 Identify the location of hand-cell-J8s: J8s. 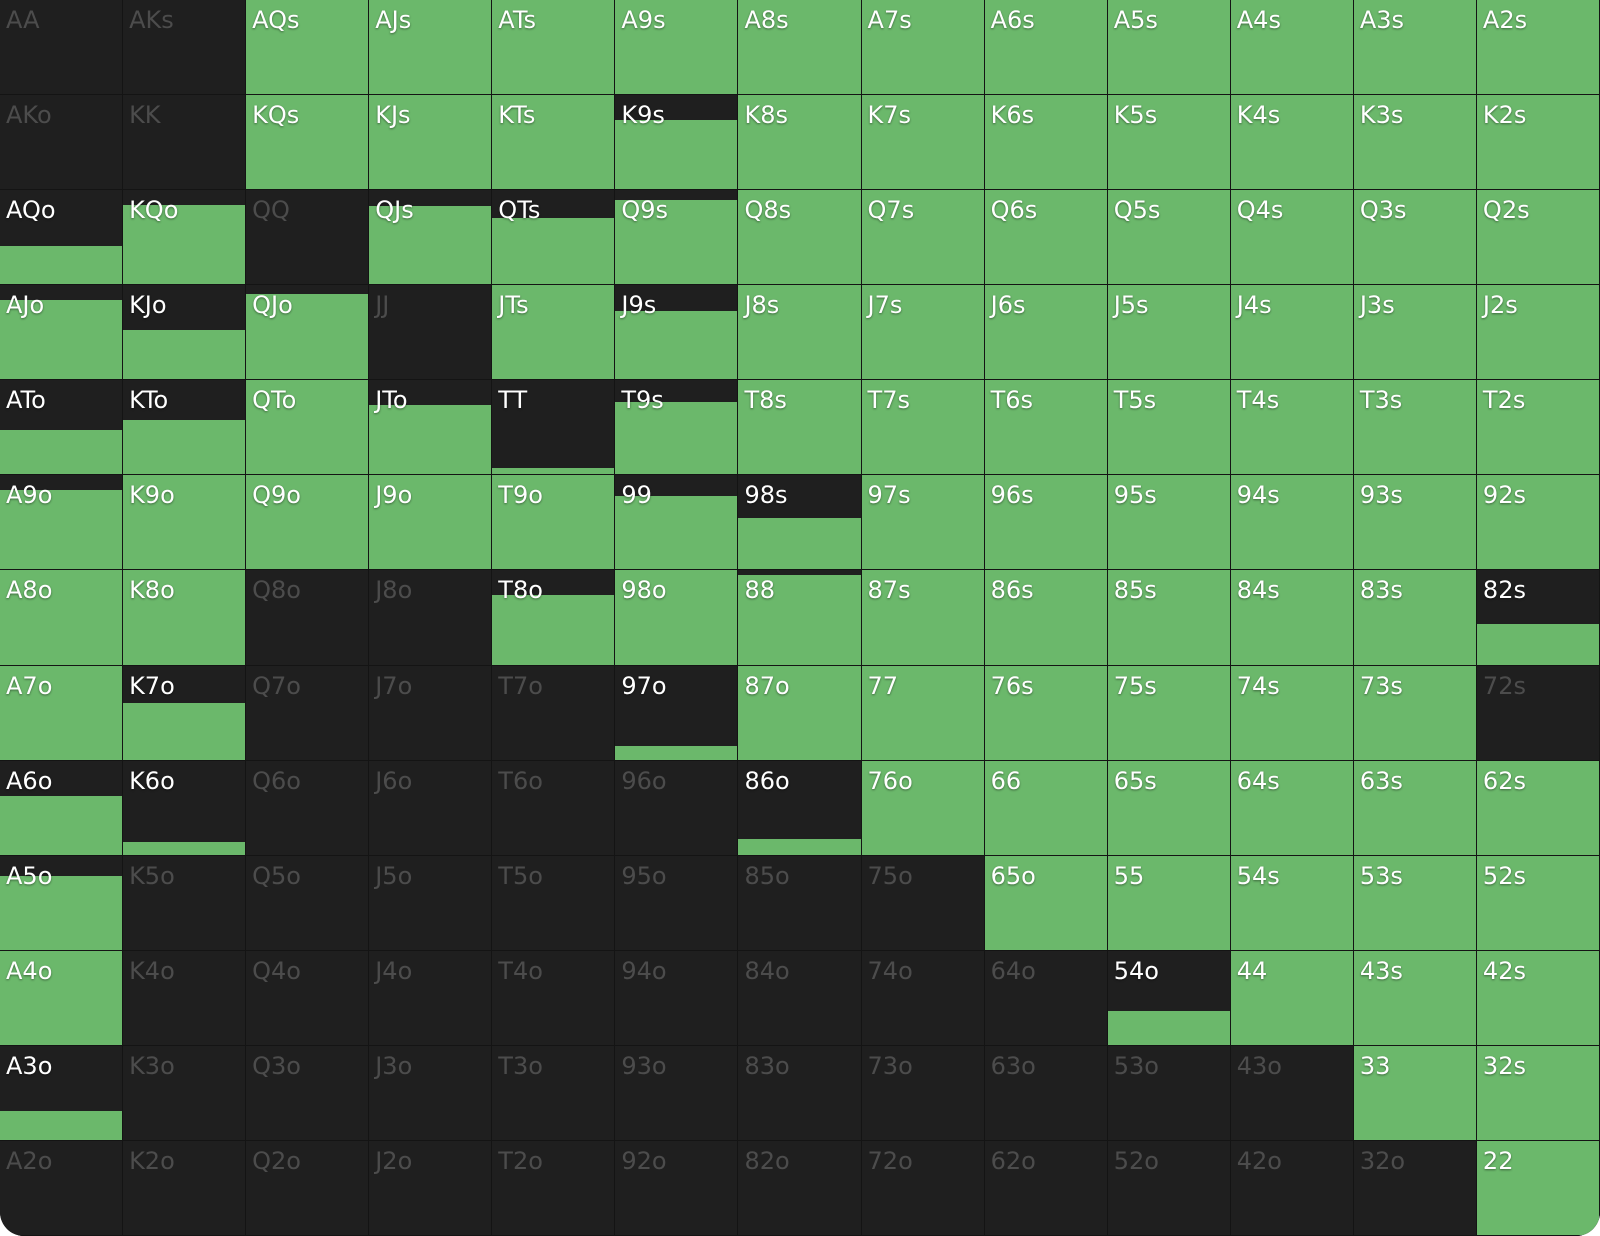
(800, 333).